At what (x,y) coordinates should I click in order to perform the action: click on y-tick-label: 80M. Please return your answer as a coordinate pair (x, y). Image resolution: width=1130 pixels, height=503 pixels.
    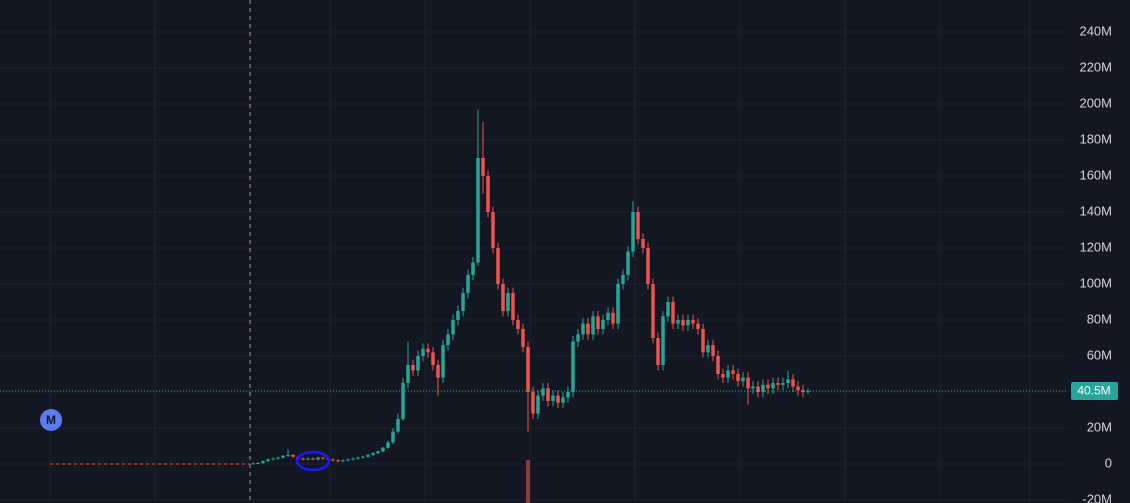
    Looking at the image, I should click on (1099, 318).